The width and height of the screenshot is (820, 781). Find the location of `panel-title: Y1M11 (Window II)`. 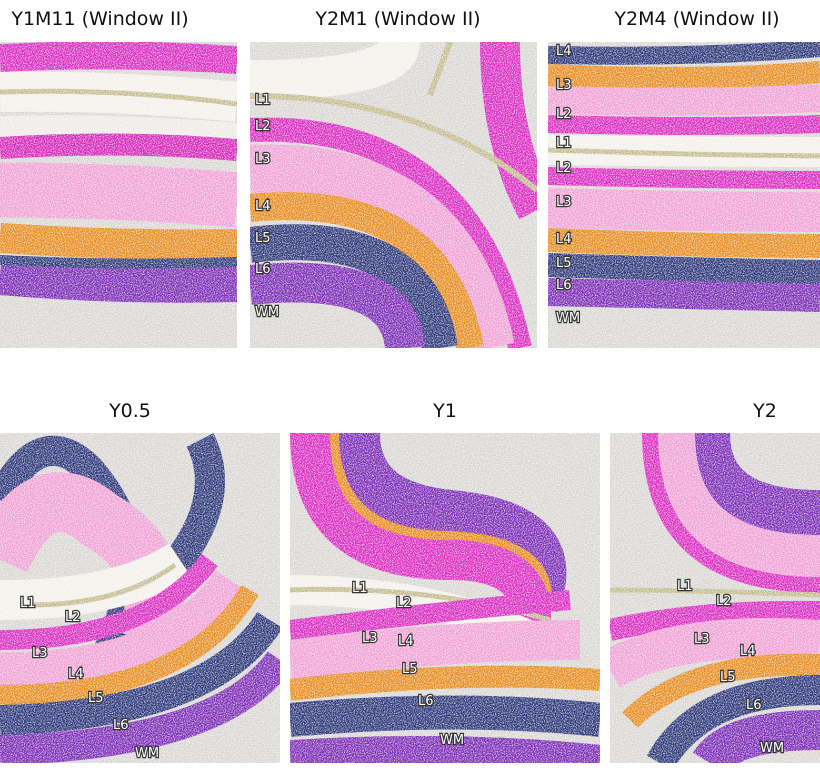

panel-title: Y1M11 (Window II) is located at coordinates (99, 19).